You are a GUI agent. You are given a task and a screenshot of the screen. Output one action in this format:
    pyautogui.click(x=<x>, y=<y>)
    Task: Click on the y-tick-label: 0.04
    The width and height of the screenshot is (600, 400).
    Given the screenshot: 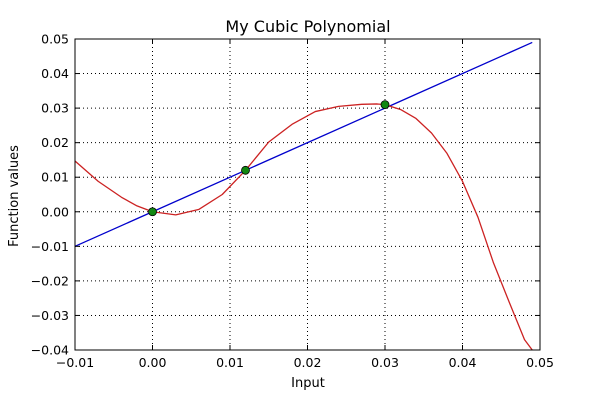 What is the action you would take?
    pyautogui.click(x=55, y=73)
    